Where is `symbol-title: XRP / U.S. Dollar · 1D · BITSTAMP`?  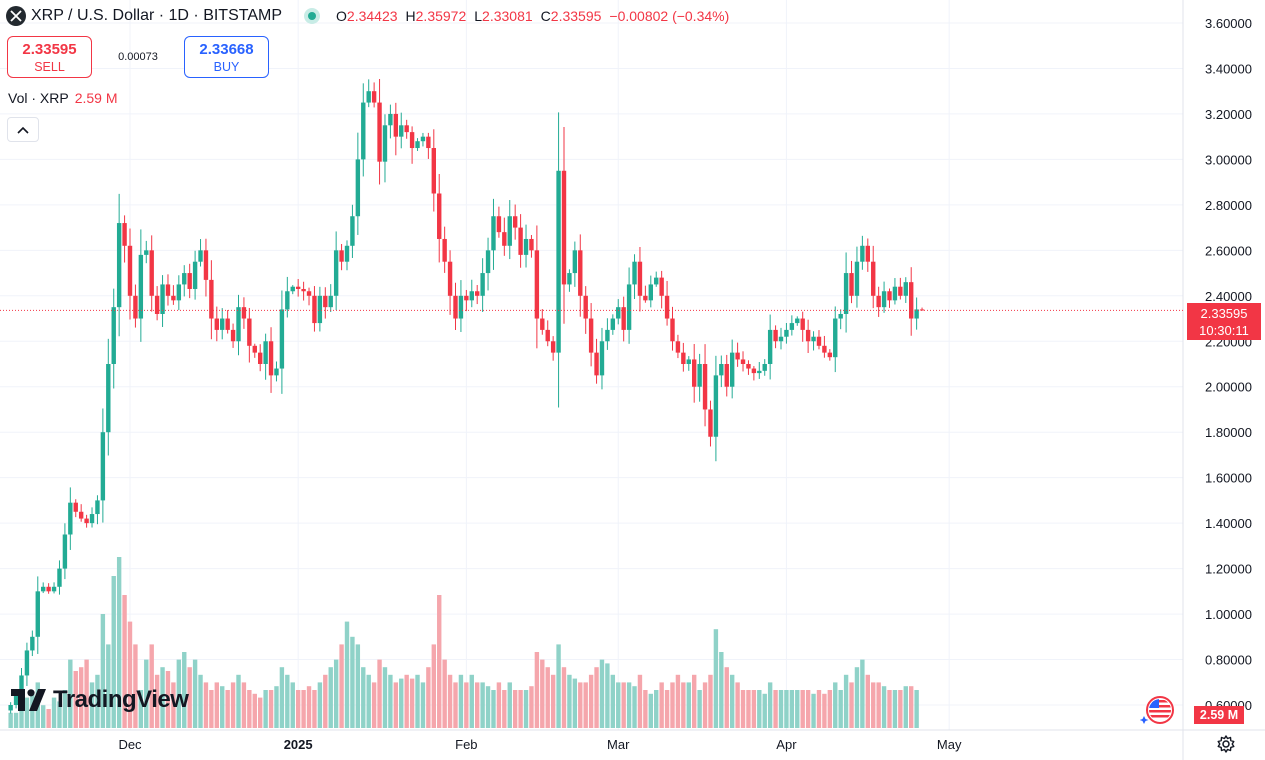
symbol-title: XRP / U.S. Dollar · 1D · BITSTAMP is located at coordinates (157, 15).